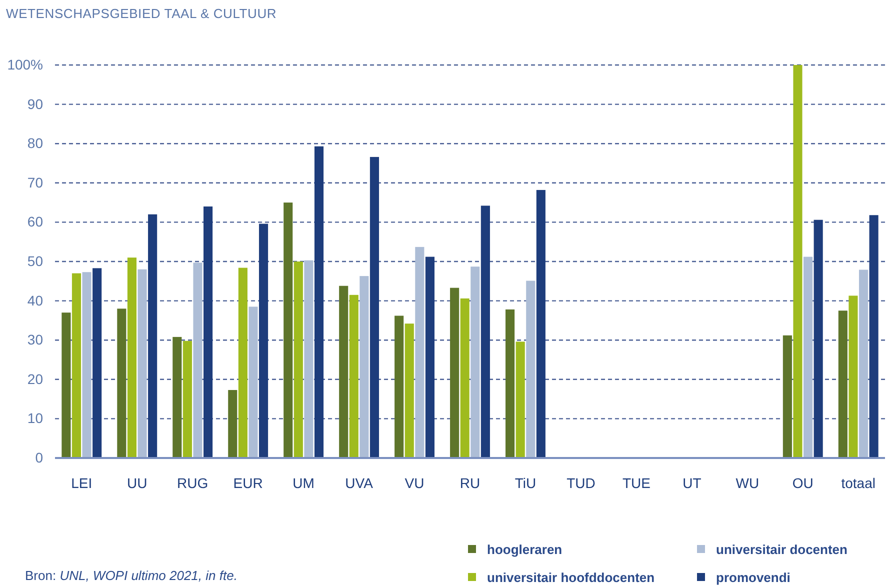 The height and width of the screenshot is (587, 887). What do you see at coordinates (25, 64) in the screenshot?
I see `y-tick-label: 100%` at bounding box center [25, 64].